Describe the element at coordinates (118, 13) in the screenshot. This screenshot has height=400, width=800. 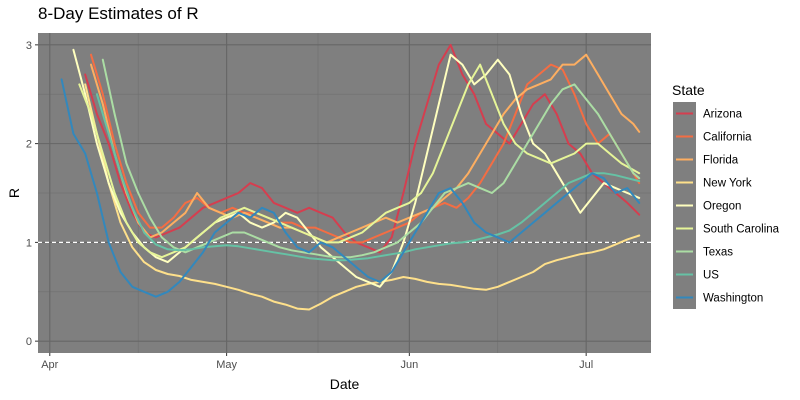
I see `chart-title: 8-Day Estimates of R` at that location.